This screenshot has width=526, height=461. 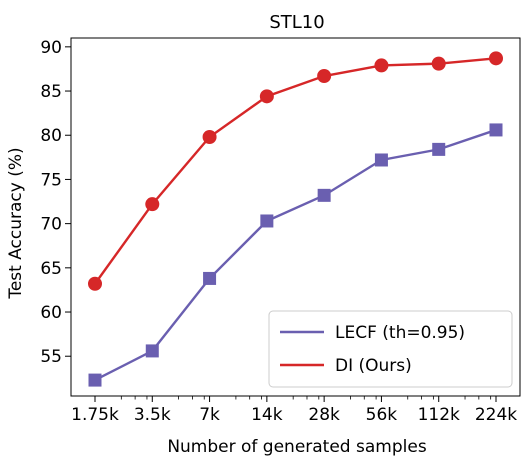 I want to click on legend-entry-label: DI (Ours), so click(x=373, y=366).